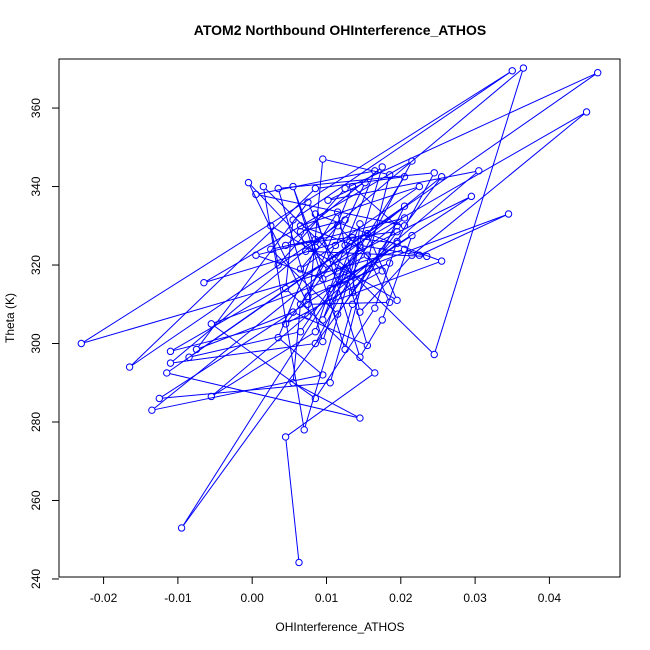 Image resolution: width=650 pixels, height=650 pixels. I want to click on y-tick-label: 260, so click(36, 500).